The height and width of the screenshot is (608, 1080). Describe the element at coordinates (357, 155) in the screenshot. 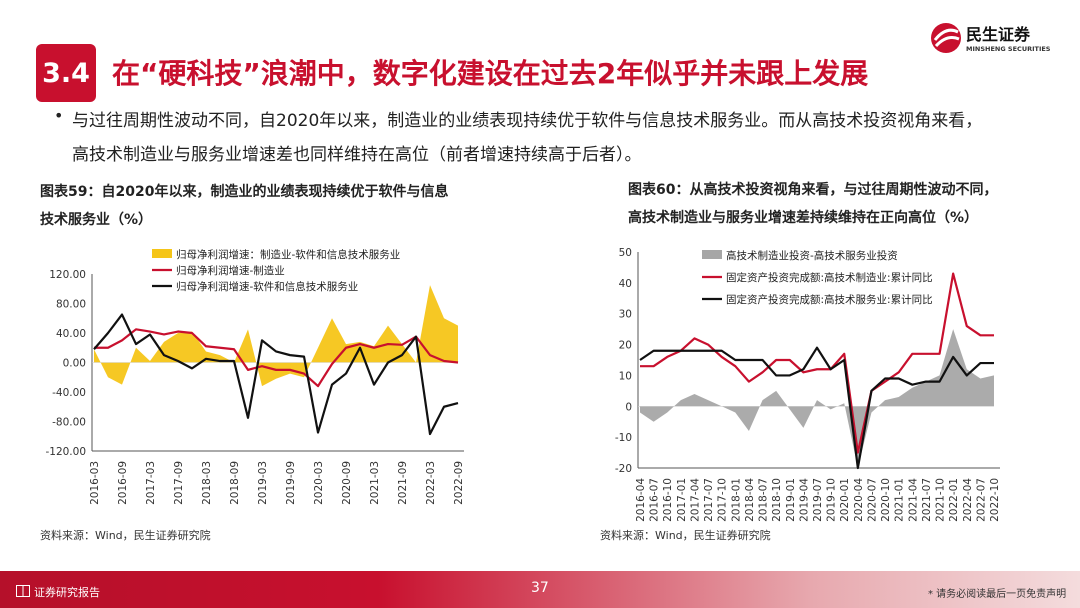

I see `bullet-line-2: 高技术制造业与服务业增速差也同样维持在高位（前者增速持续高于后者）。` at that location.